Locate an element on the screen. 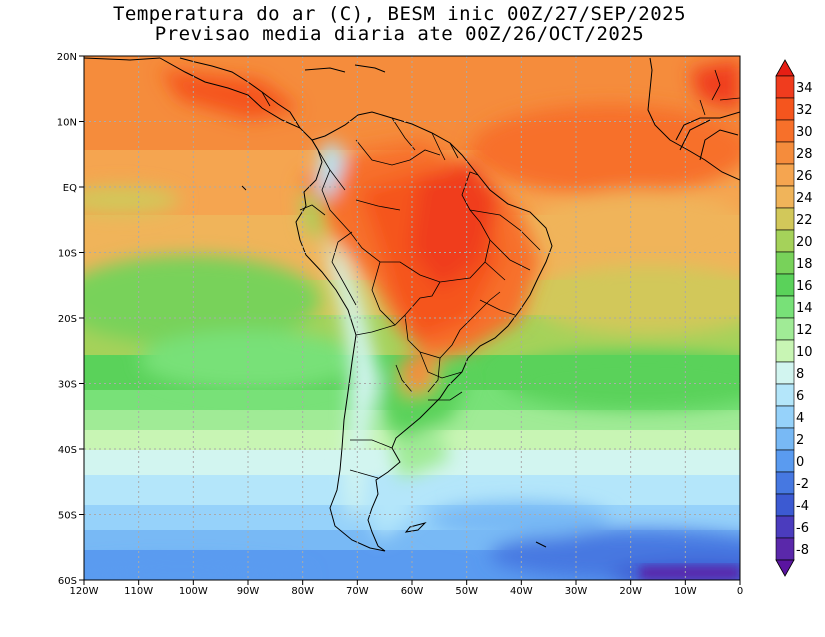 The image size is (825, 637). colorbar-label: 28 is located at coordinates (804, 154).